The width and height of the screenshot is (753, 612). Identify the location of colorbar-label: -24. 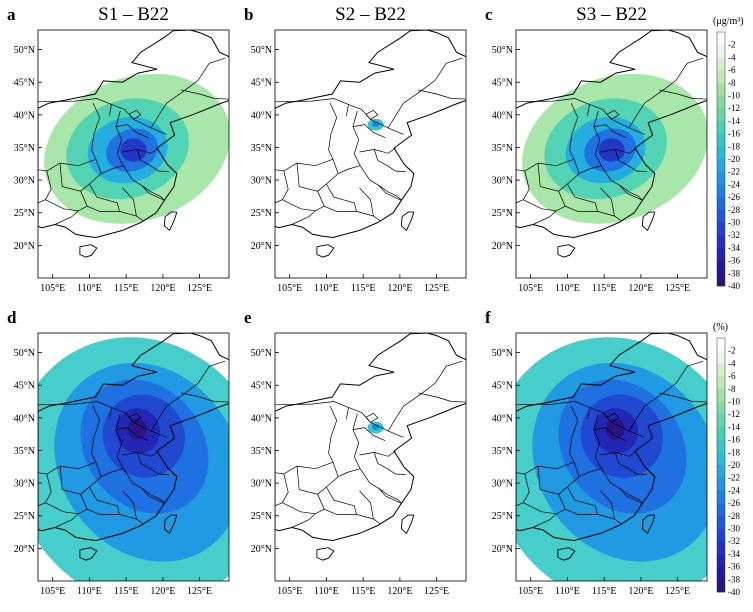
(734, 184).